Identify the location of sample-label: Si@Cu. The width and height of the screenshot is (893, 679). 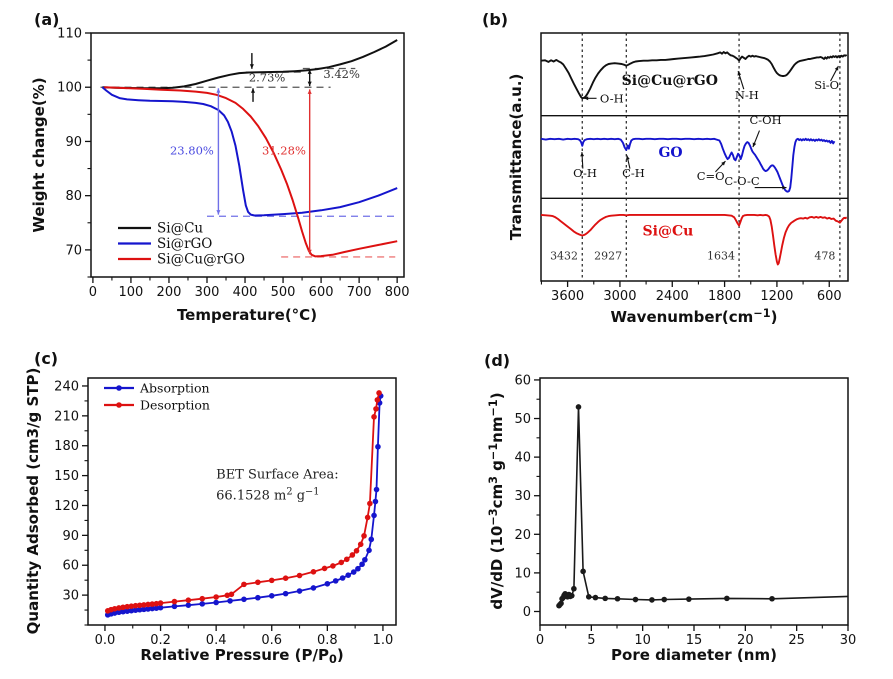
(668, 232).